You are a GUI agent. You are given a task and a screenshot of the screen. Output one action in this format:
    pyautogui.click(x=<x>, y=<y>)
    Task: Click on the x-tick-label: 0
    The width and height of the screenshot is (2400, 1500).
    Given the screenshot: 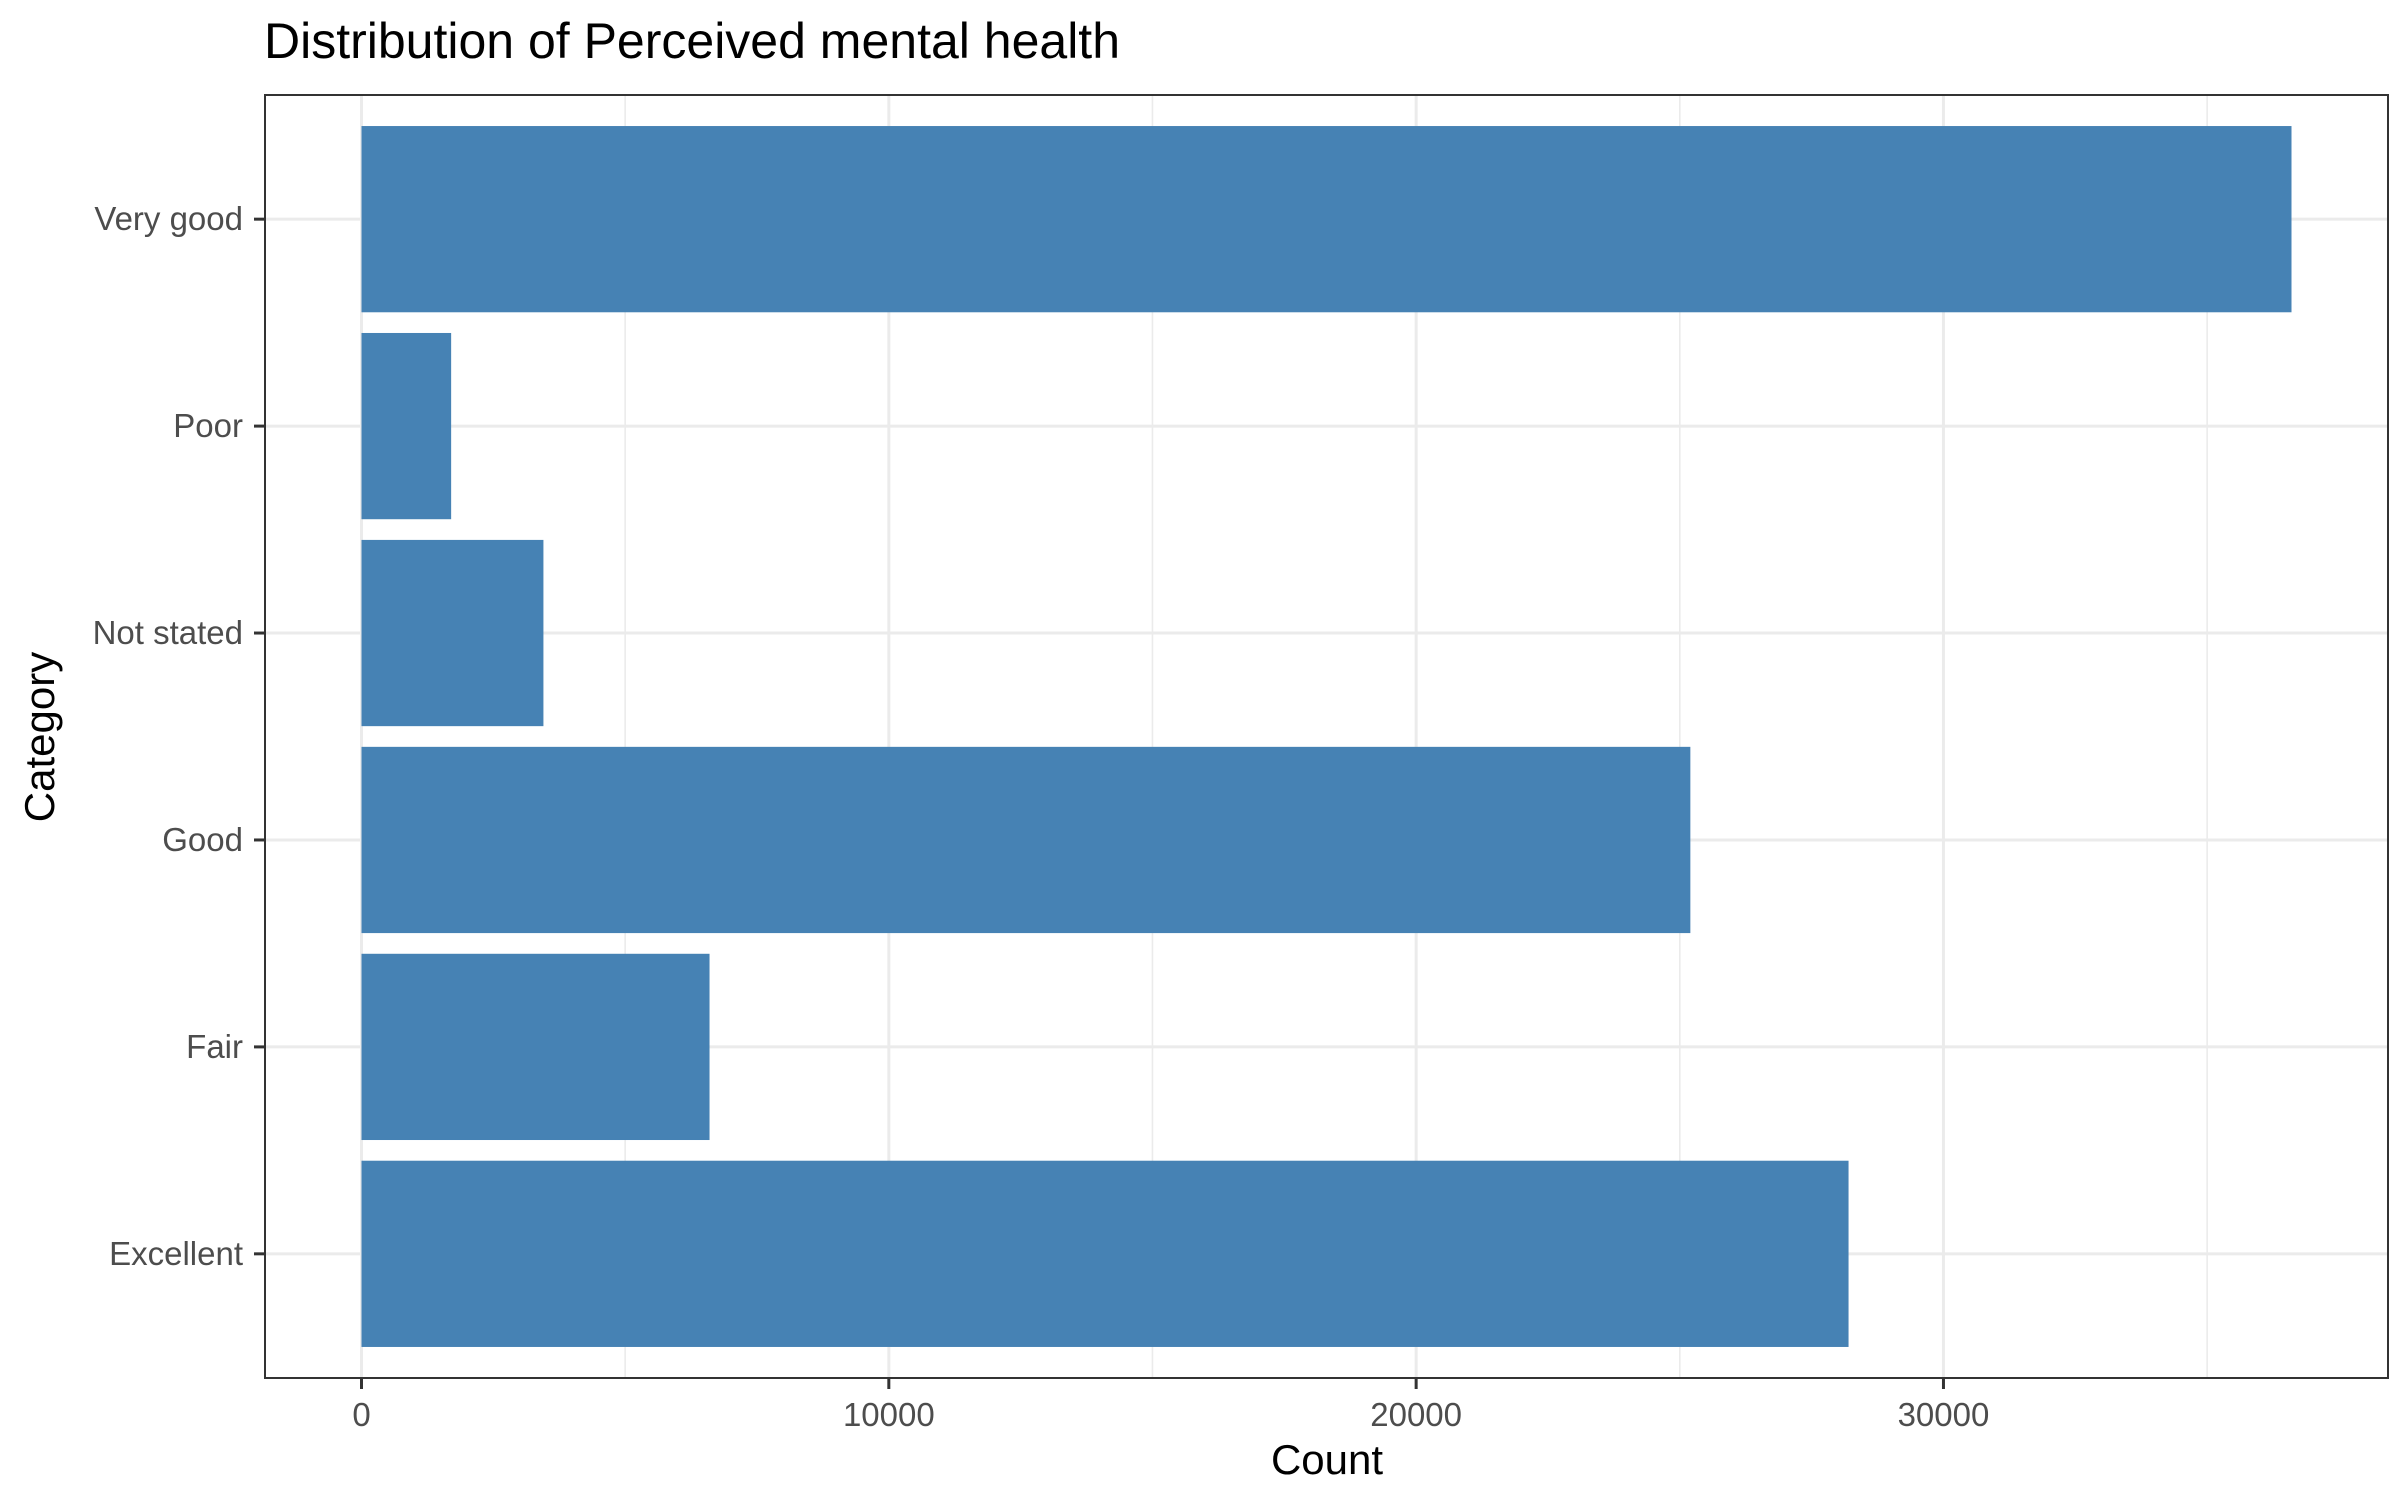 What is the action you would take?
    pyautogui.click(x=361, y=1414)
    